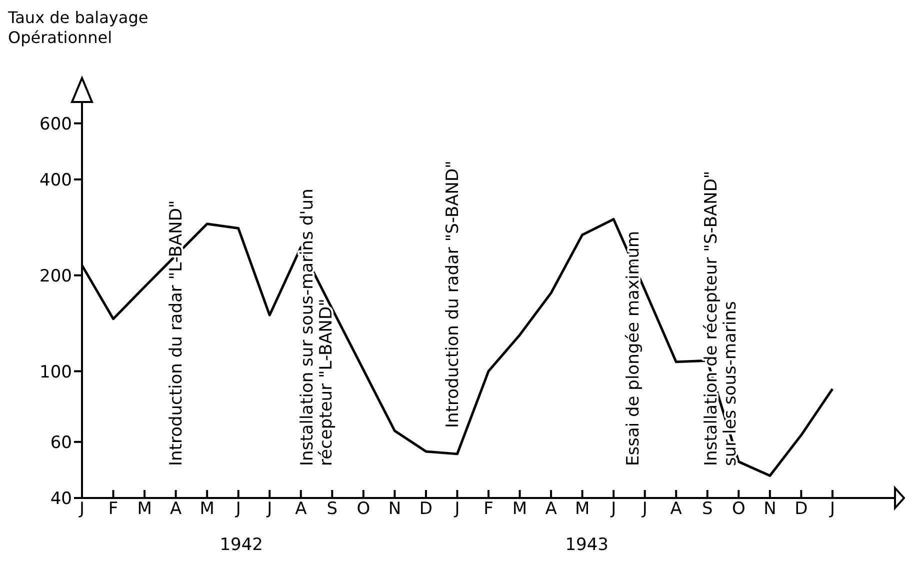 This screenshot has height=570, width=913. Describe the element at coordinates (56, 180) in the screenshot. I see `y-tick-label: 400` at that location.